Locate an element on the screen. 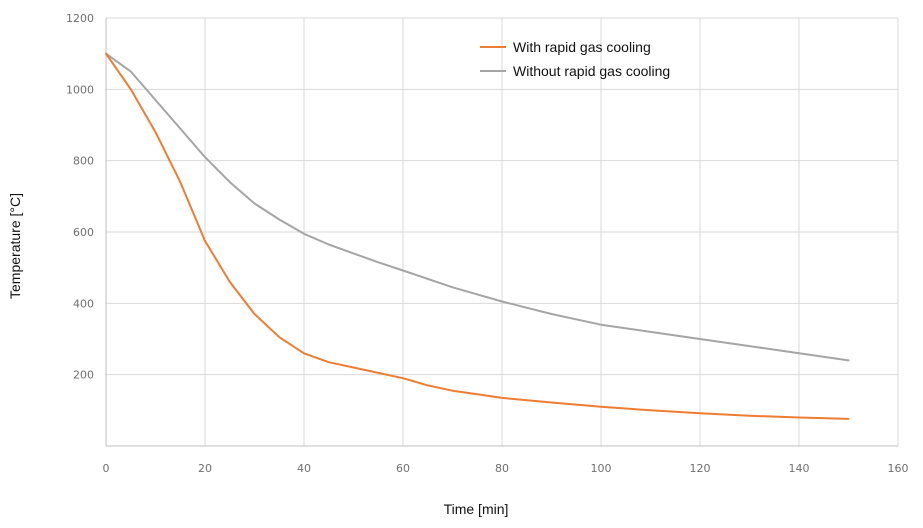  y-tick-label: 1200 is located at coordinates (80, 18).